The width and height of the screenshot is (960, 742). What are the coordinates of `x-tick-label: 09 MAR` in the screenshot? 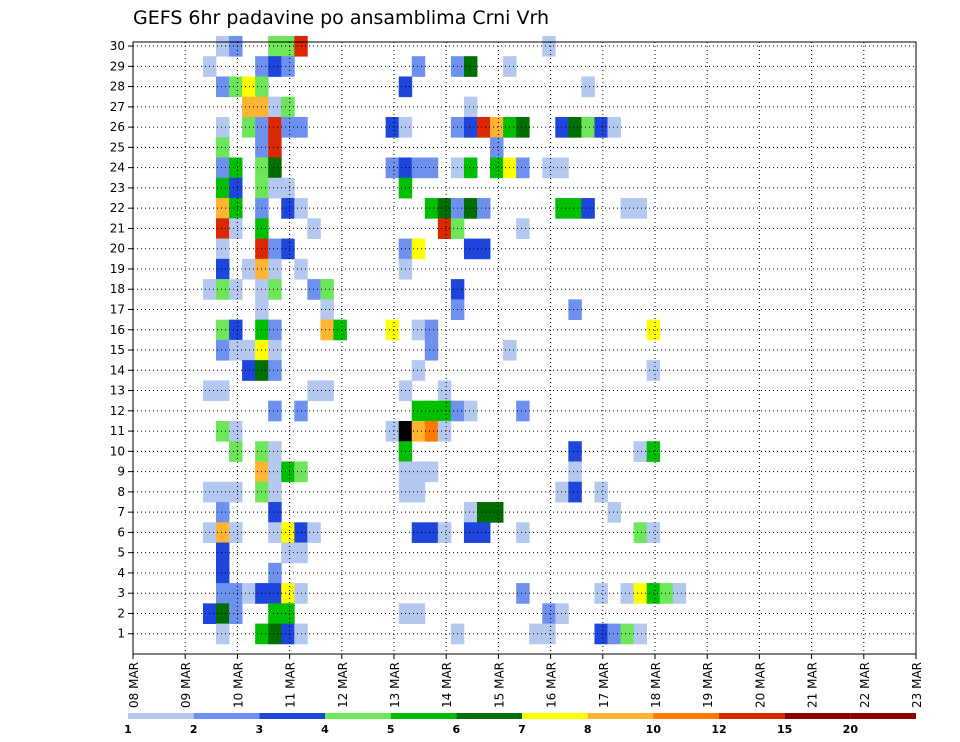 It's located at (186, 685).